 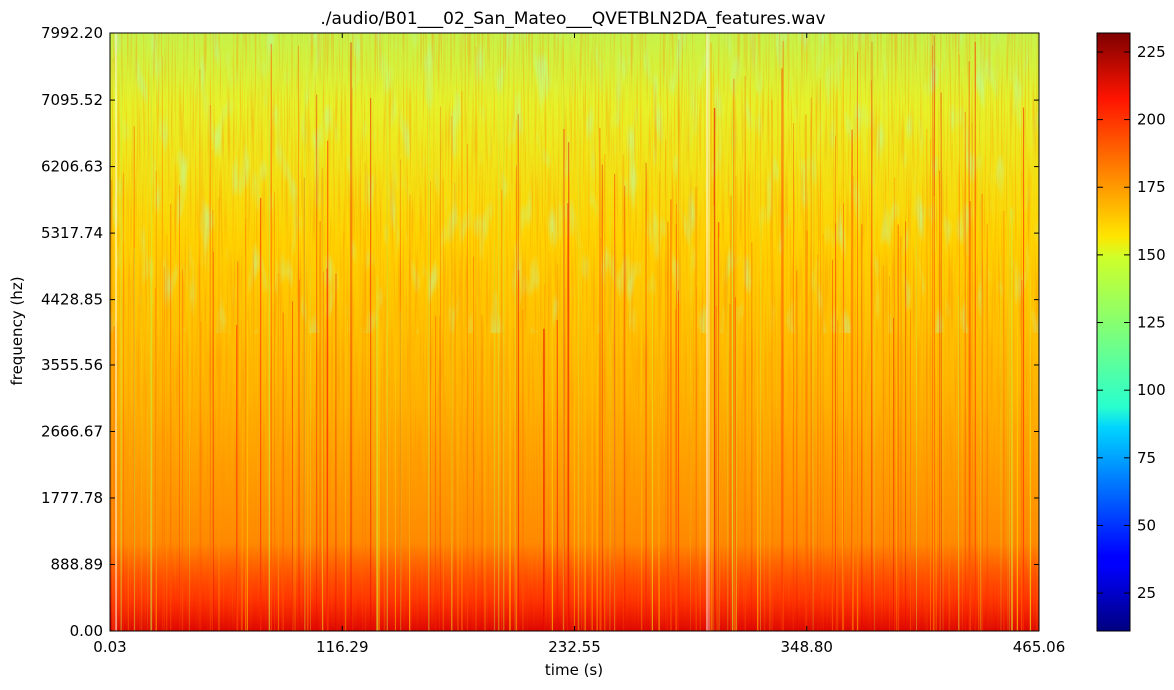 I want to click on colorbar-tick-label: 75, so click(x=1146, y=458).